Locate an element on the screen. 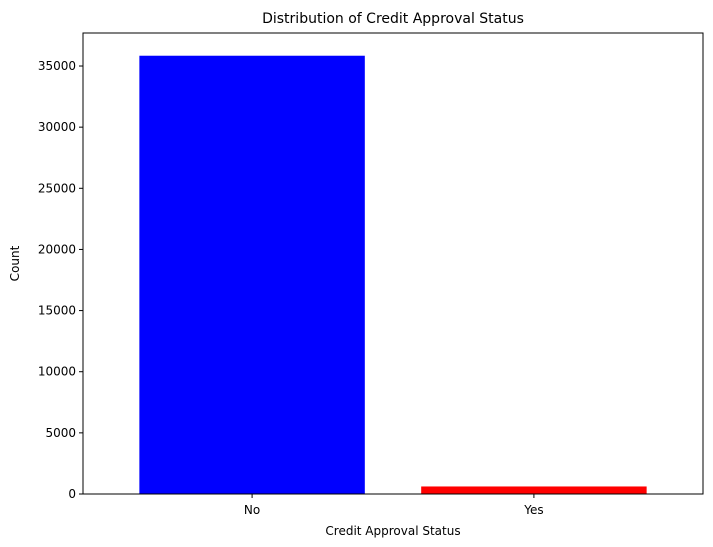 Image resolution: width=713 pixels, height=547 pixels. y-tick-label: 5000 is located at coordinates (60, 433).